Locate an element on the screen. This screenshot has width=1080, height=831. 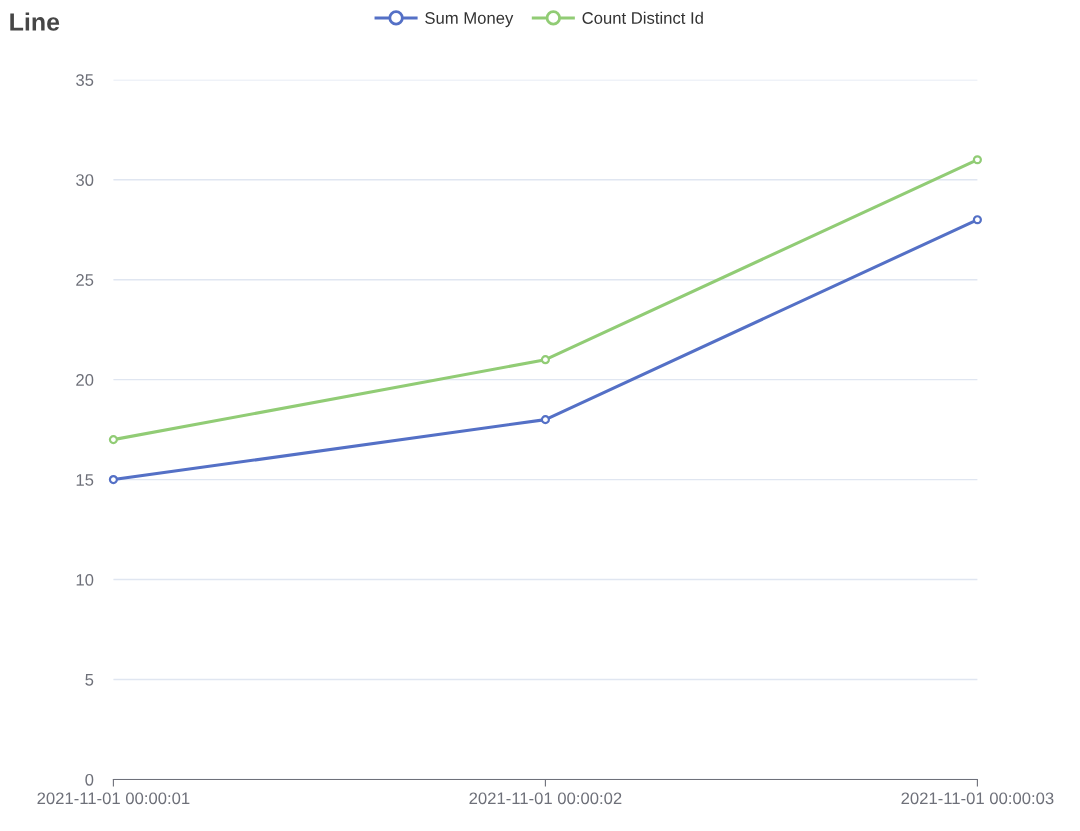
y-tick-label: 35 is located at coordinates (85, 80).